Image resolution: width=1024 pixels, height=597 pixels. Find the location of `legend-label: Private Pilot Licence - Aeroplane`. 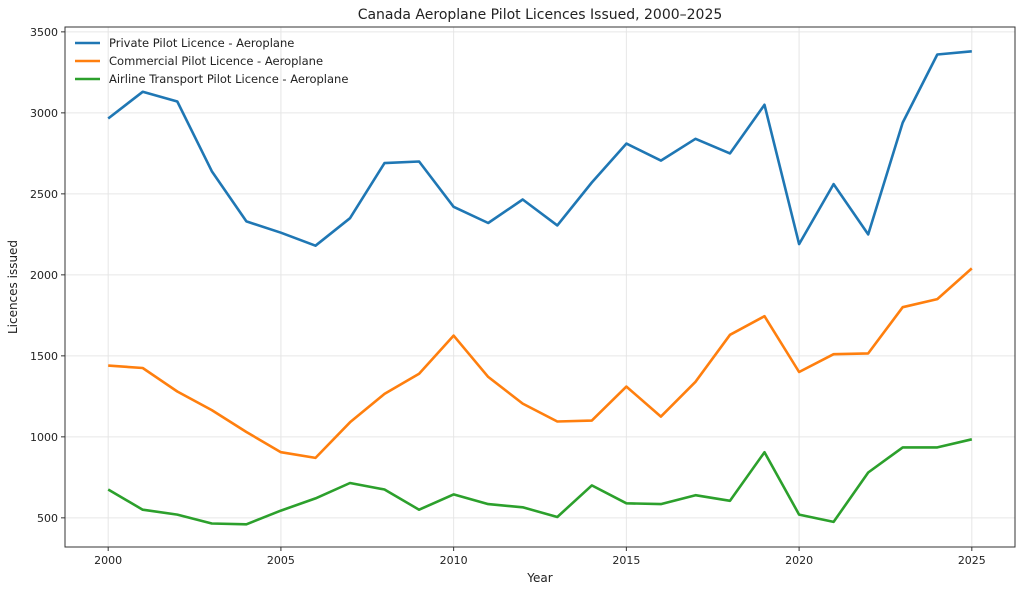

legend-label: Private Pilot Licence - Aeroplane is located at coordinates (201, 43).